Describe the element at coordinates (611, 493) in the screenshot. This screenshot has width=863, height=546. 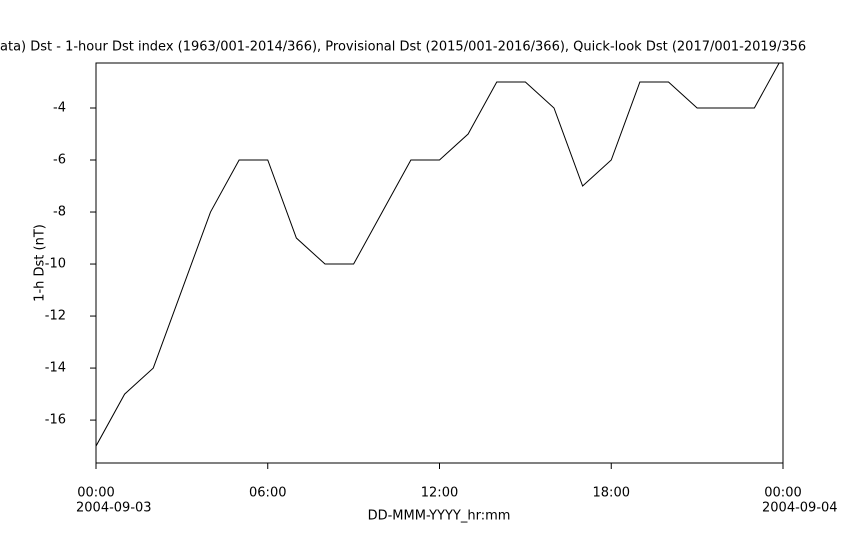
I see `x-tick-label: 18:00` at that location.